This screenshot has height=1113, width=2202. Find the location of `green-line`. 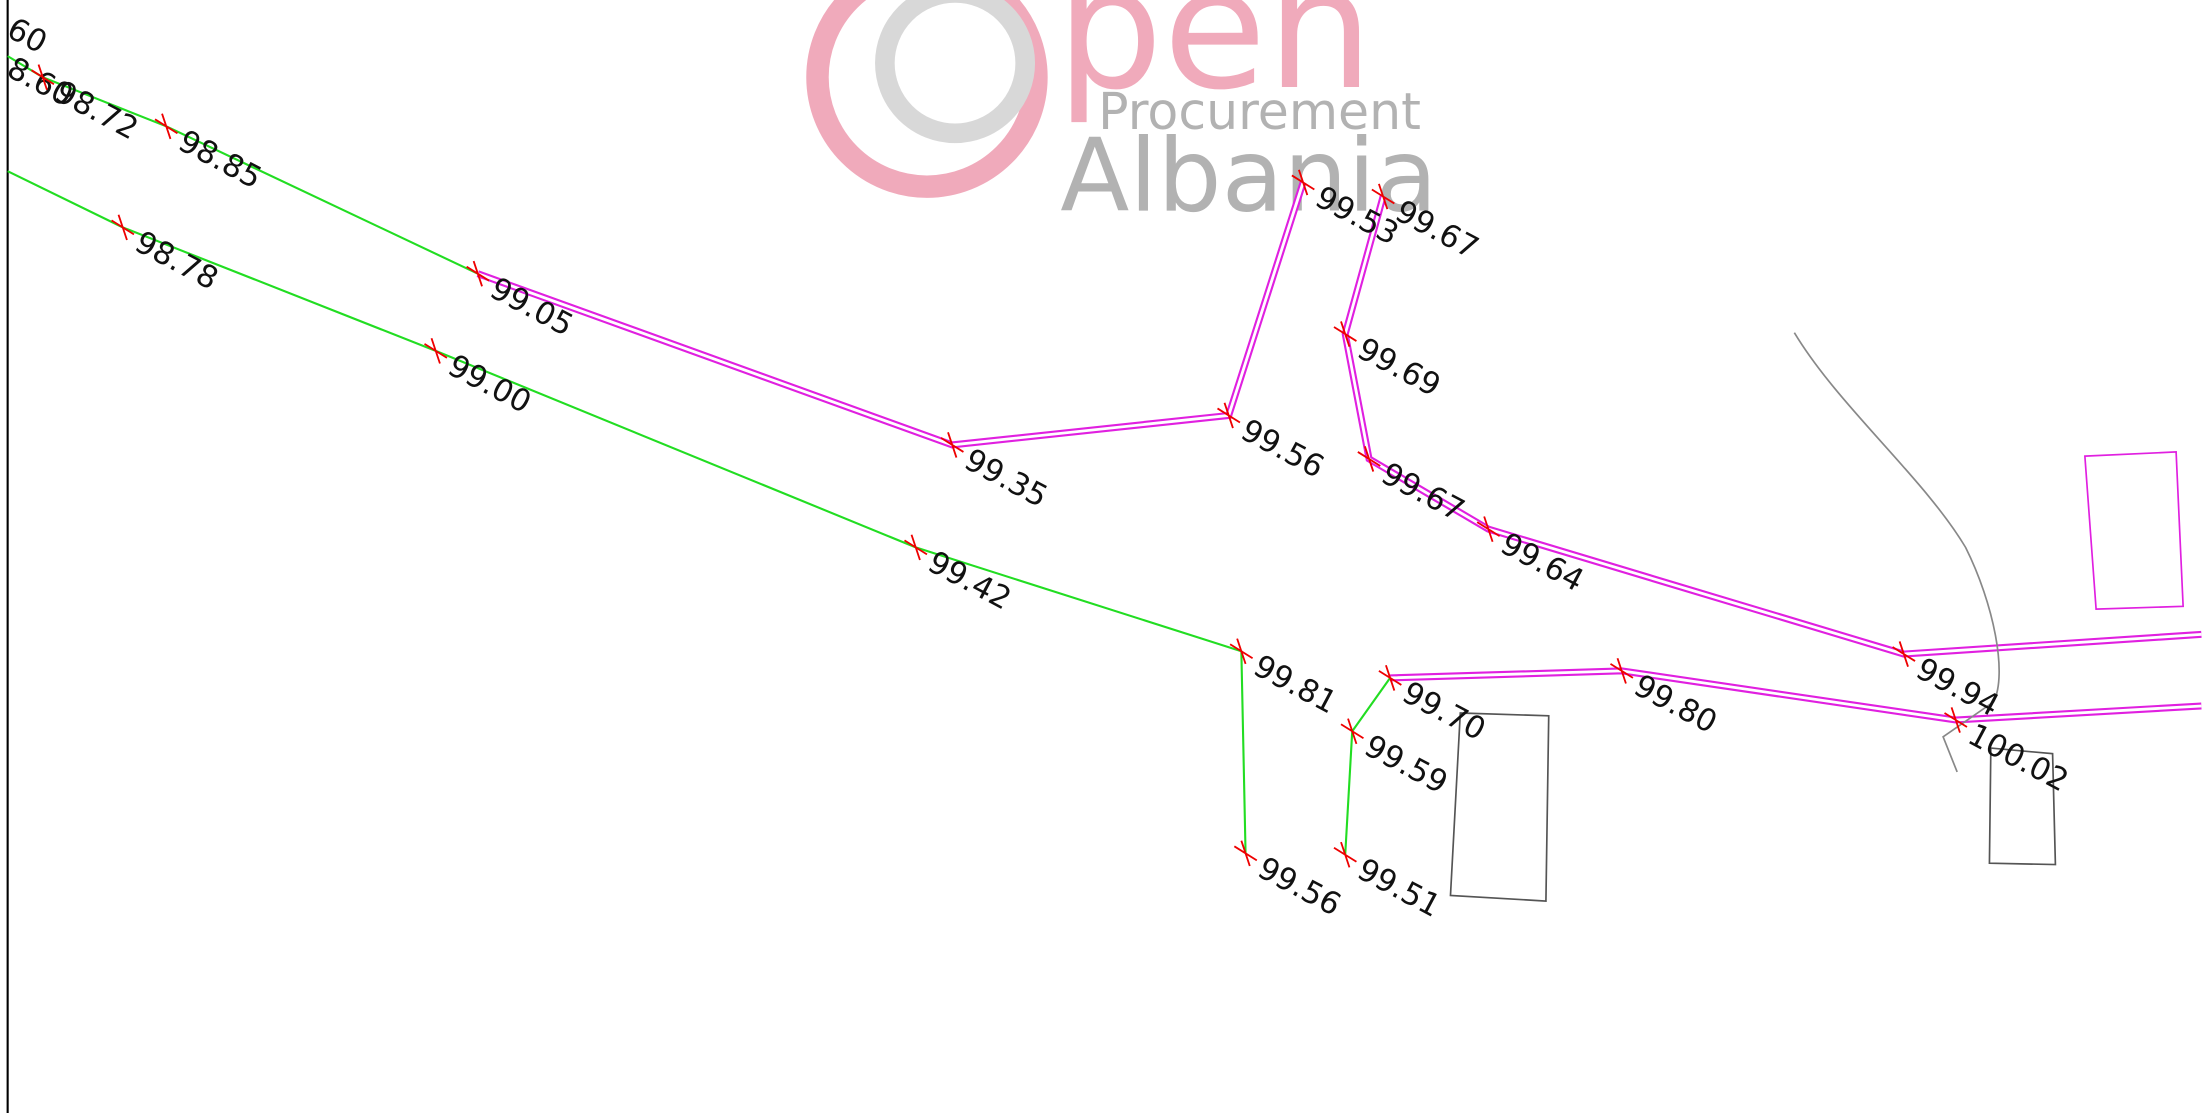

green-line is located at coordinates (243, 165).